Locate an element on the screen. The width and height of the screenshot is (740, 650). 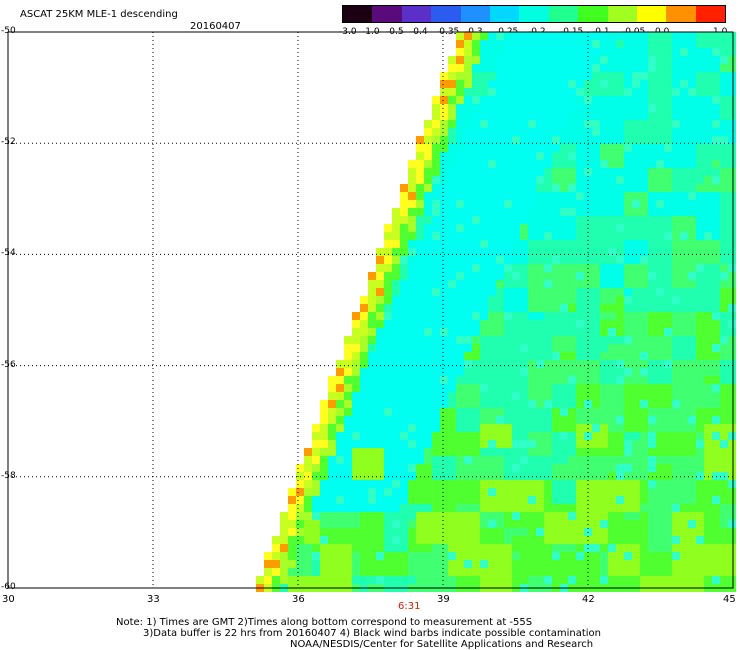
colorbar-segment is located at coordinates (358, 14).